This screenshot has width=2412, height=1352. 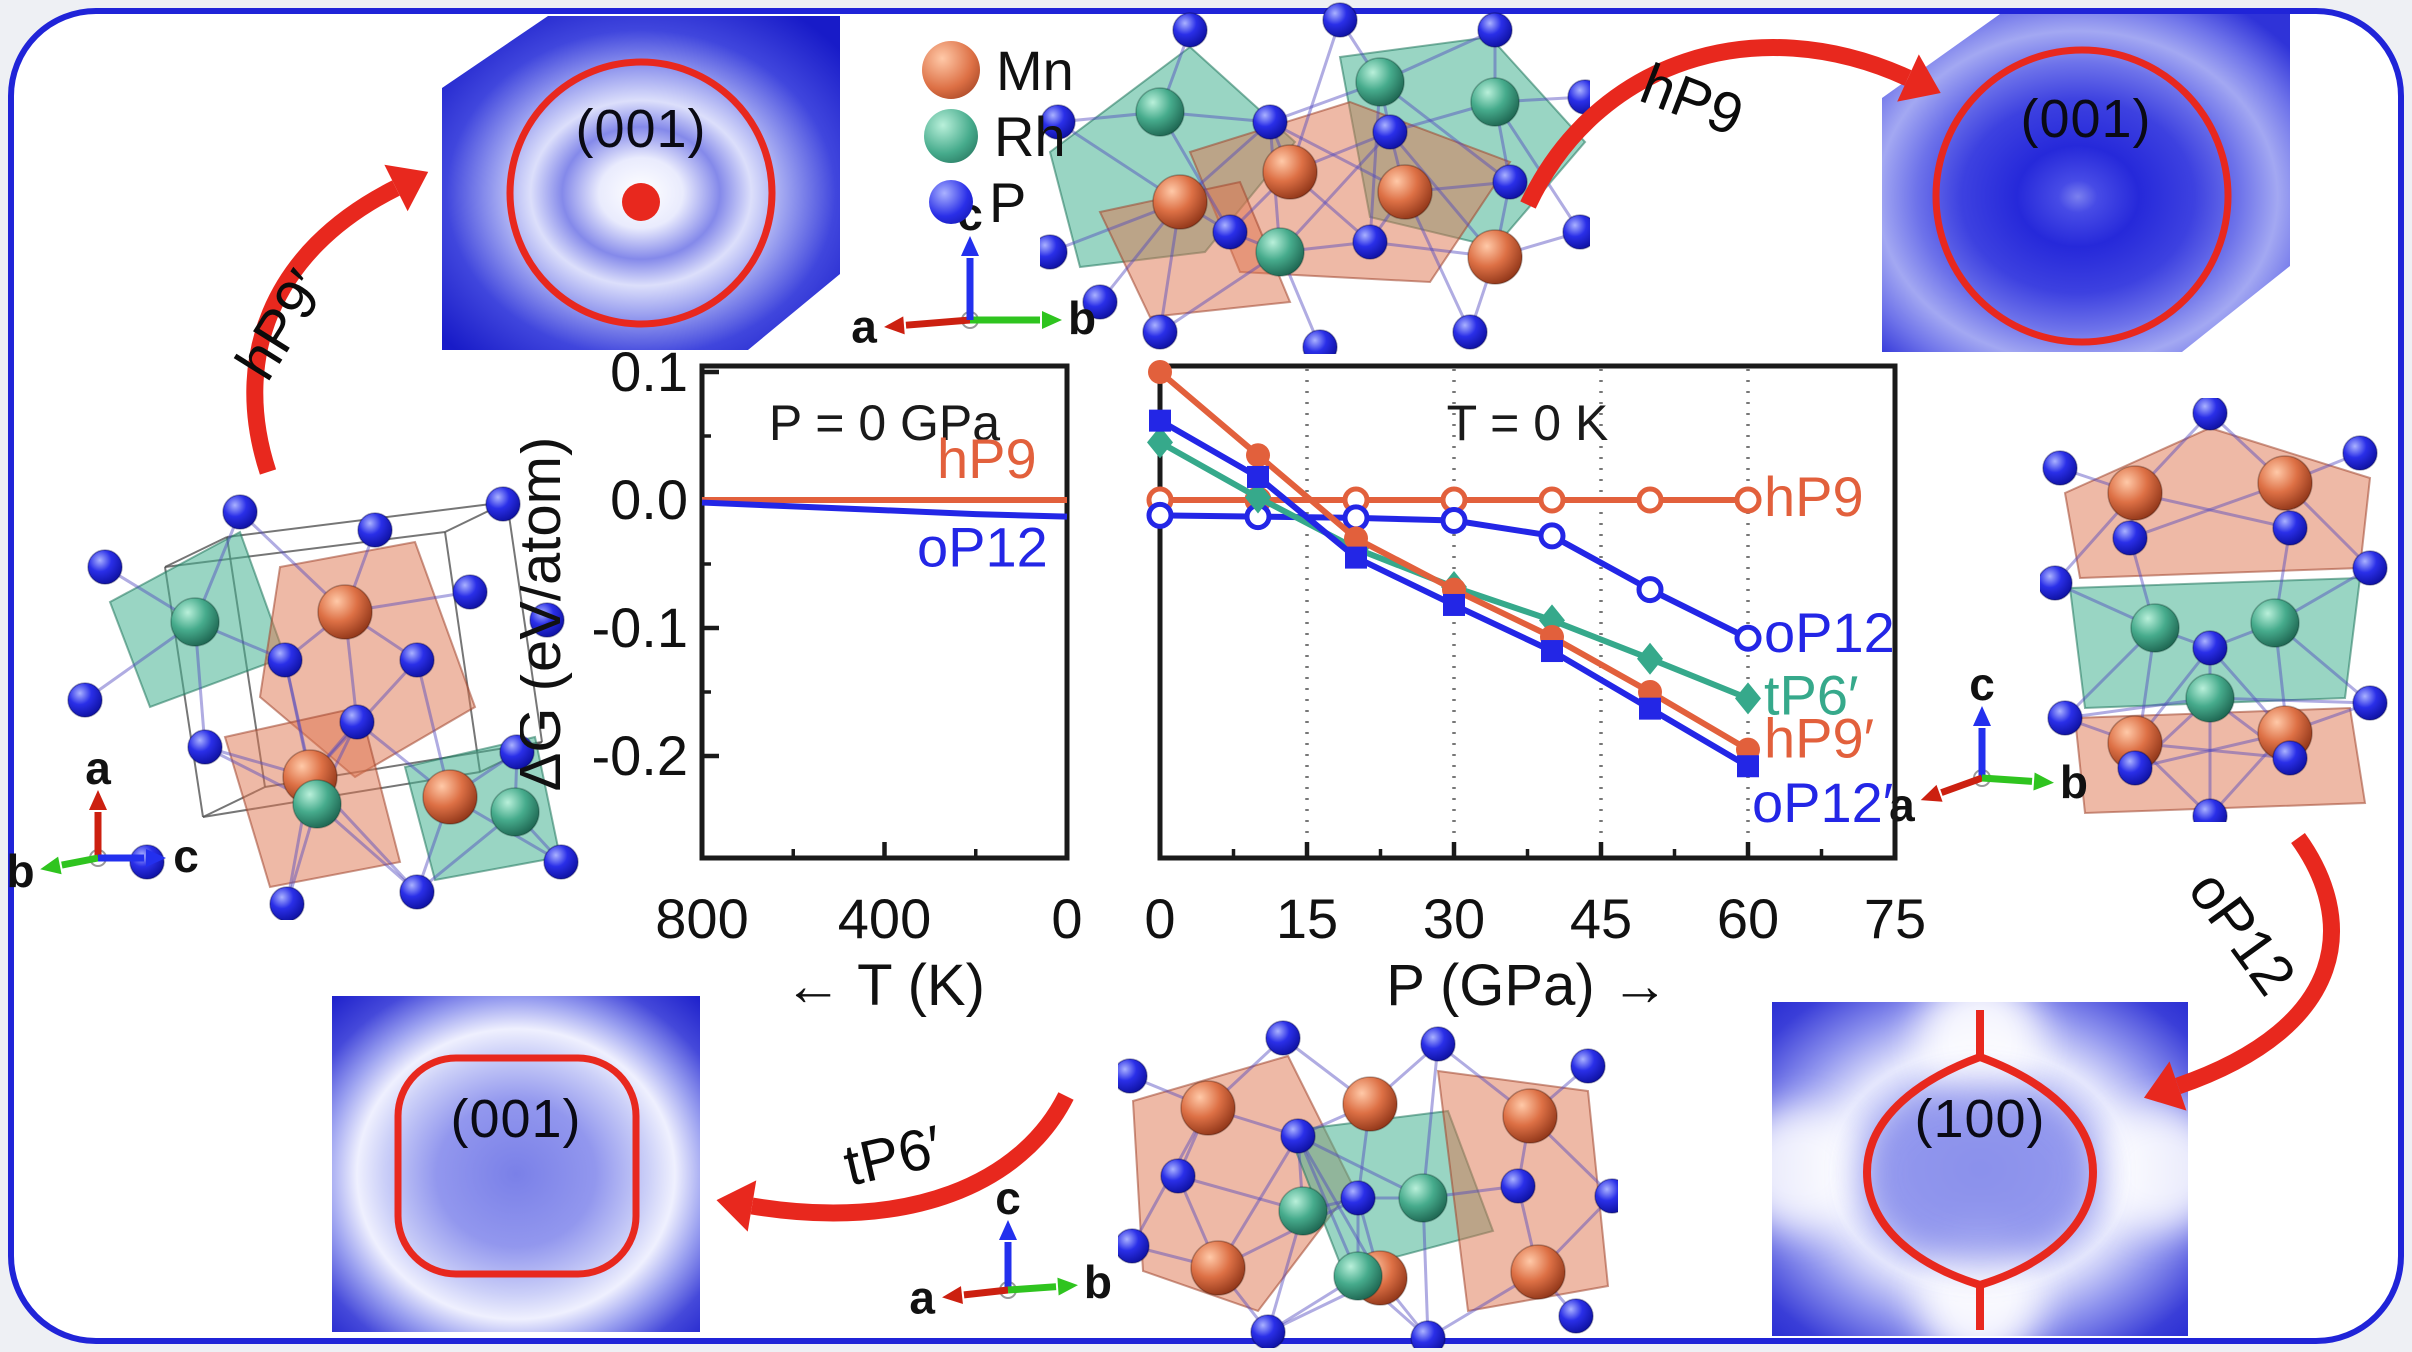 I want to click on y-tick-label: 0.0, so click(x=649, y=499).